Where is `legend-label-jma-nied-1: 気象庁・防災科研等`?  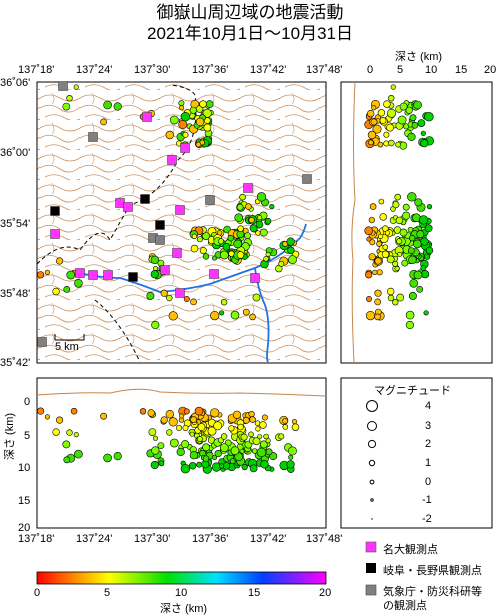
legend-label-jma-nied-1: 気象庁・防災科研等 is located at coordinates (432, 592).